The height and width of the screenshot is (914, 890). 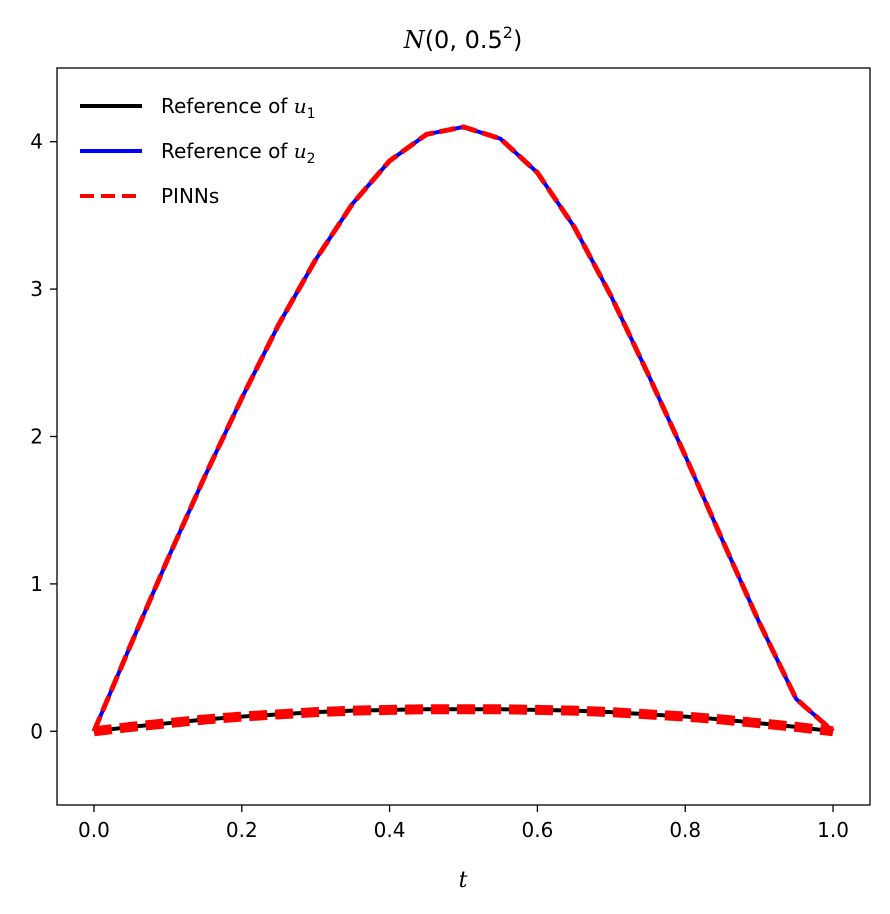 What do you see at coordinates (36, 584) in the screenshot?
I see `y-tick-label: 1` at bounding box center [36, 584].